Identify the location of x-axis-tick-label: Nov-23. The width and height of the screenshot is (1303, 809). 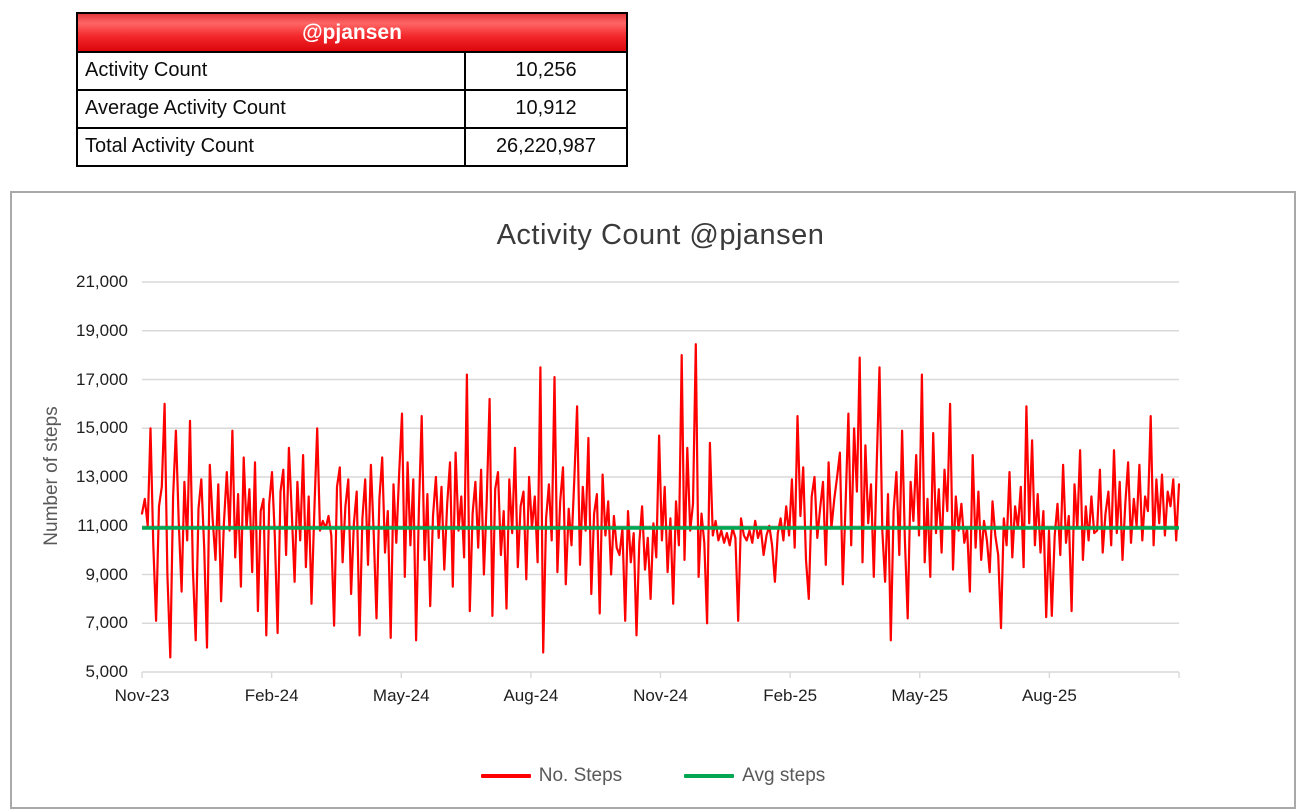
(142, 695).